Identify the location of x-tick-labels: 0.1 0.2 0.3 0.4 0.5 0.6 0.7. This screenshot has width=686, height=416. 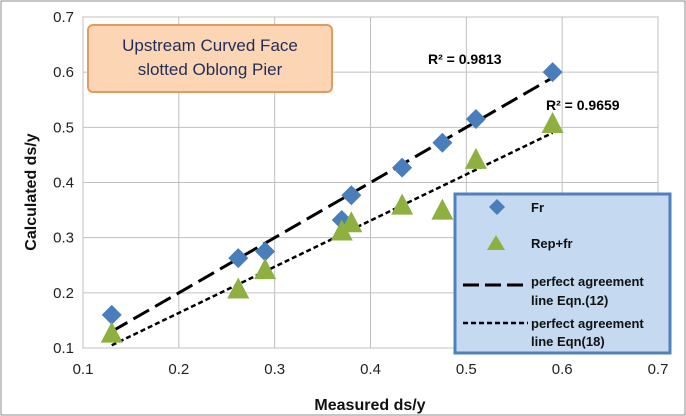
(371, 369).